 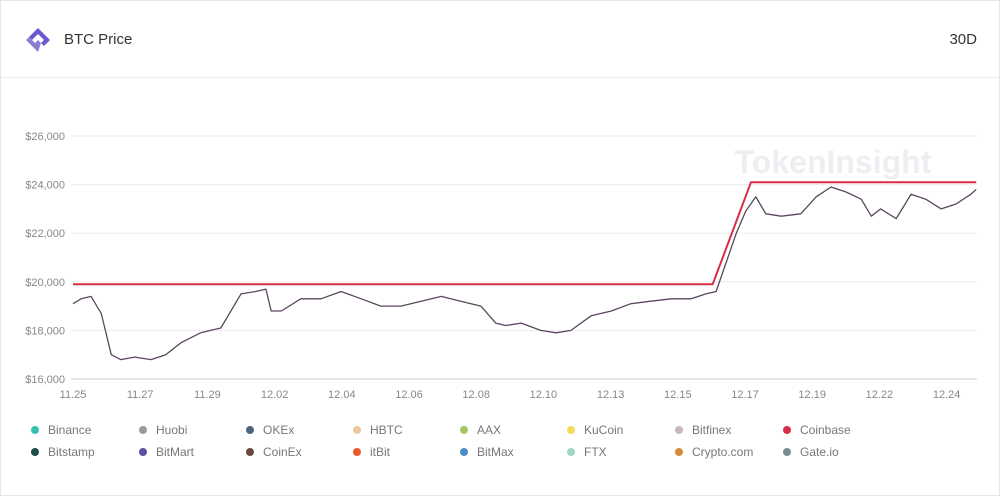 I want to click on x-tick-label: 11.27, so click(x=140, y=395).